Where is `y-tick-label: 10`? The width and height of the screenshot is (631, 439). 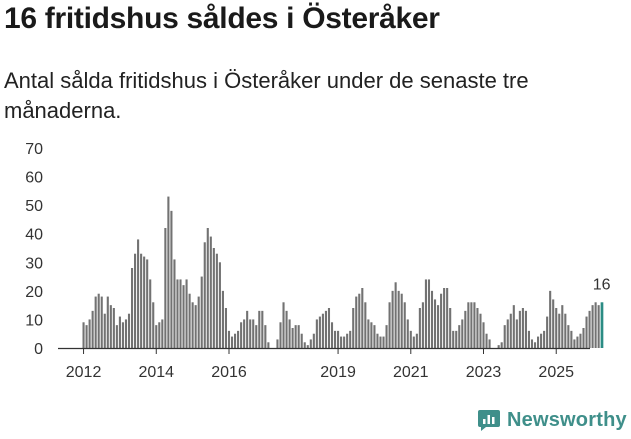
y-tick-label: 10 is located at coordinates (34, 320).